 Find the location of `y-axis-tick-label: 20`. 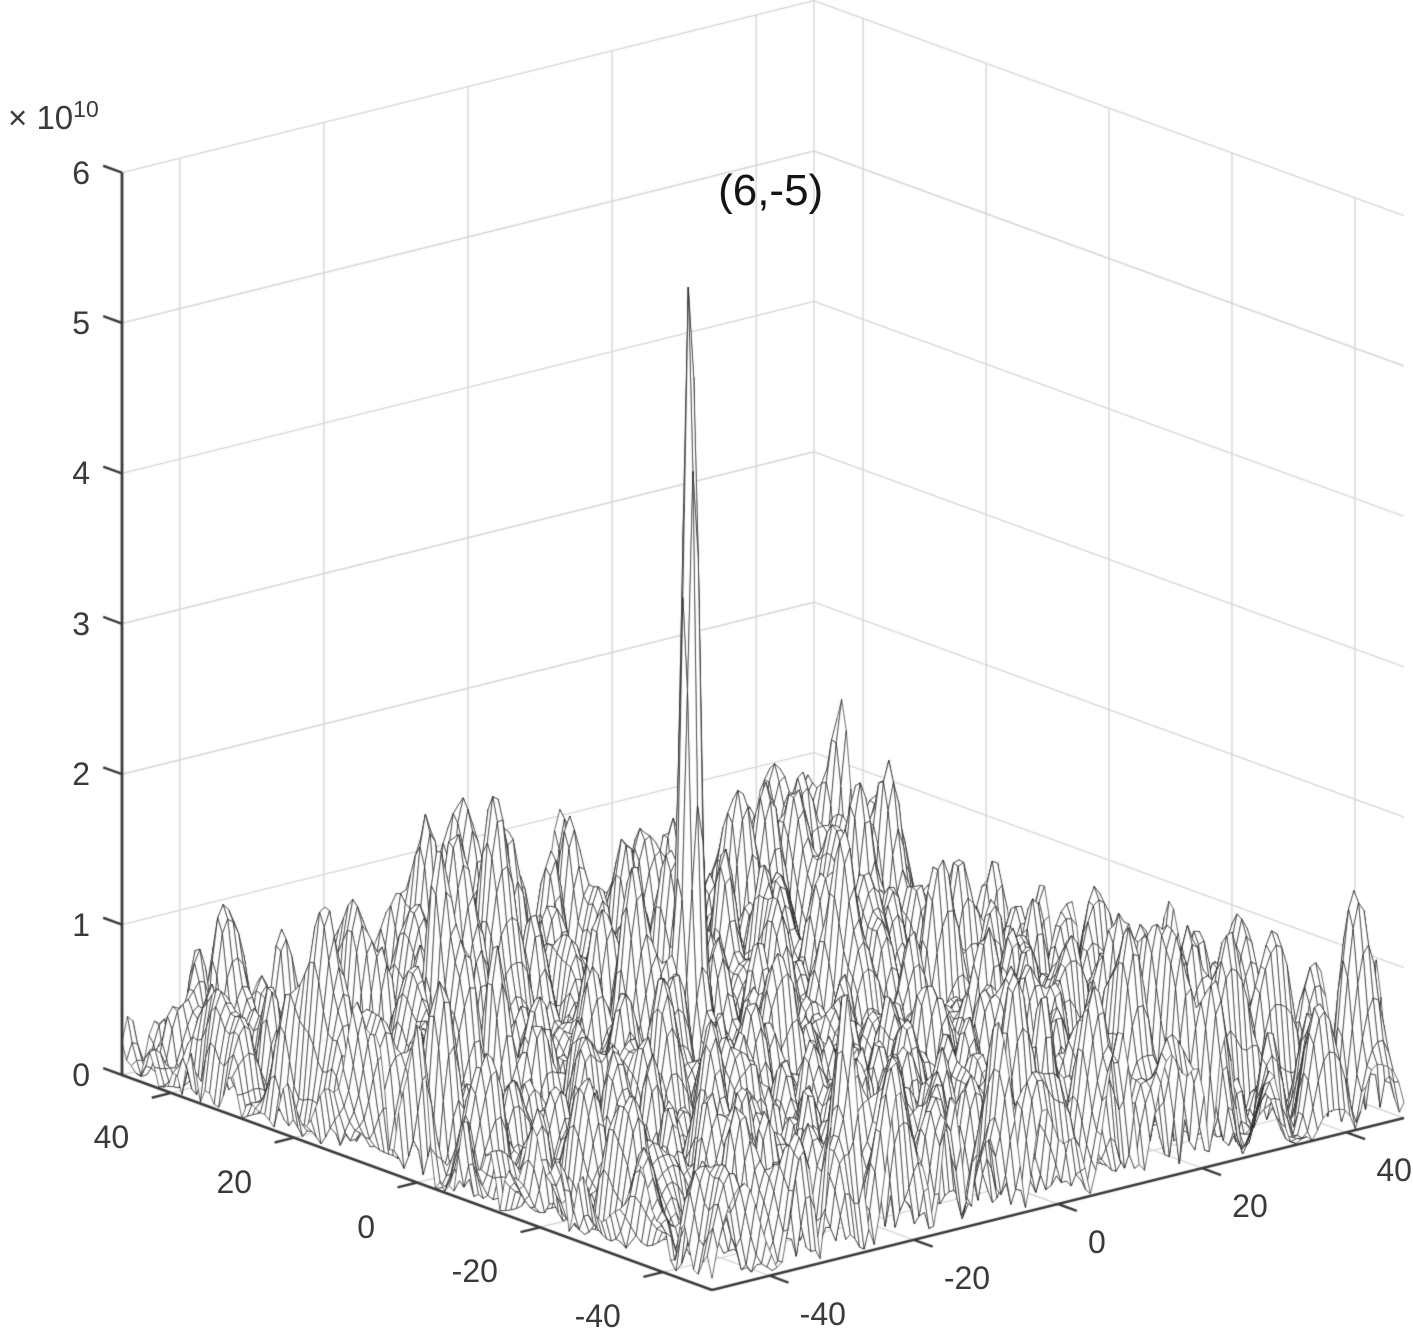

y-axis-tick-label: 20 is located at coordinates (1250, 1206).